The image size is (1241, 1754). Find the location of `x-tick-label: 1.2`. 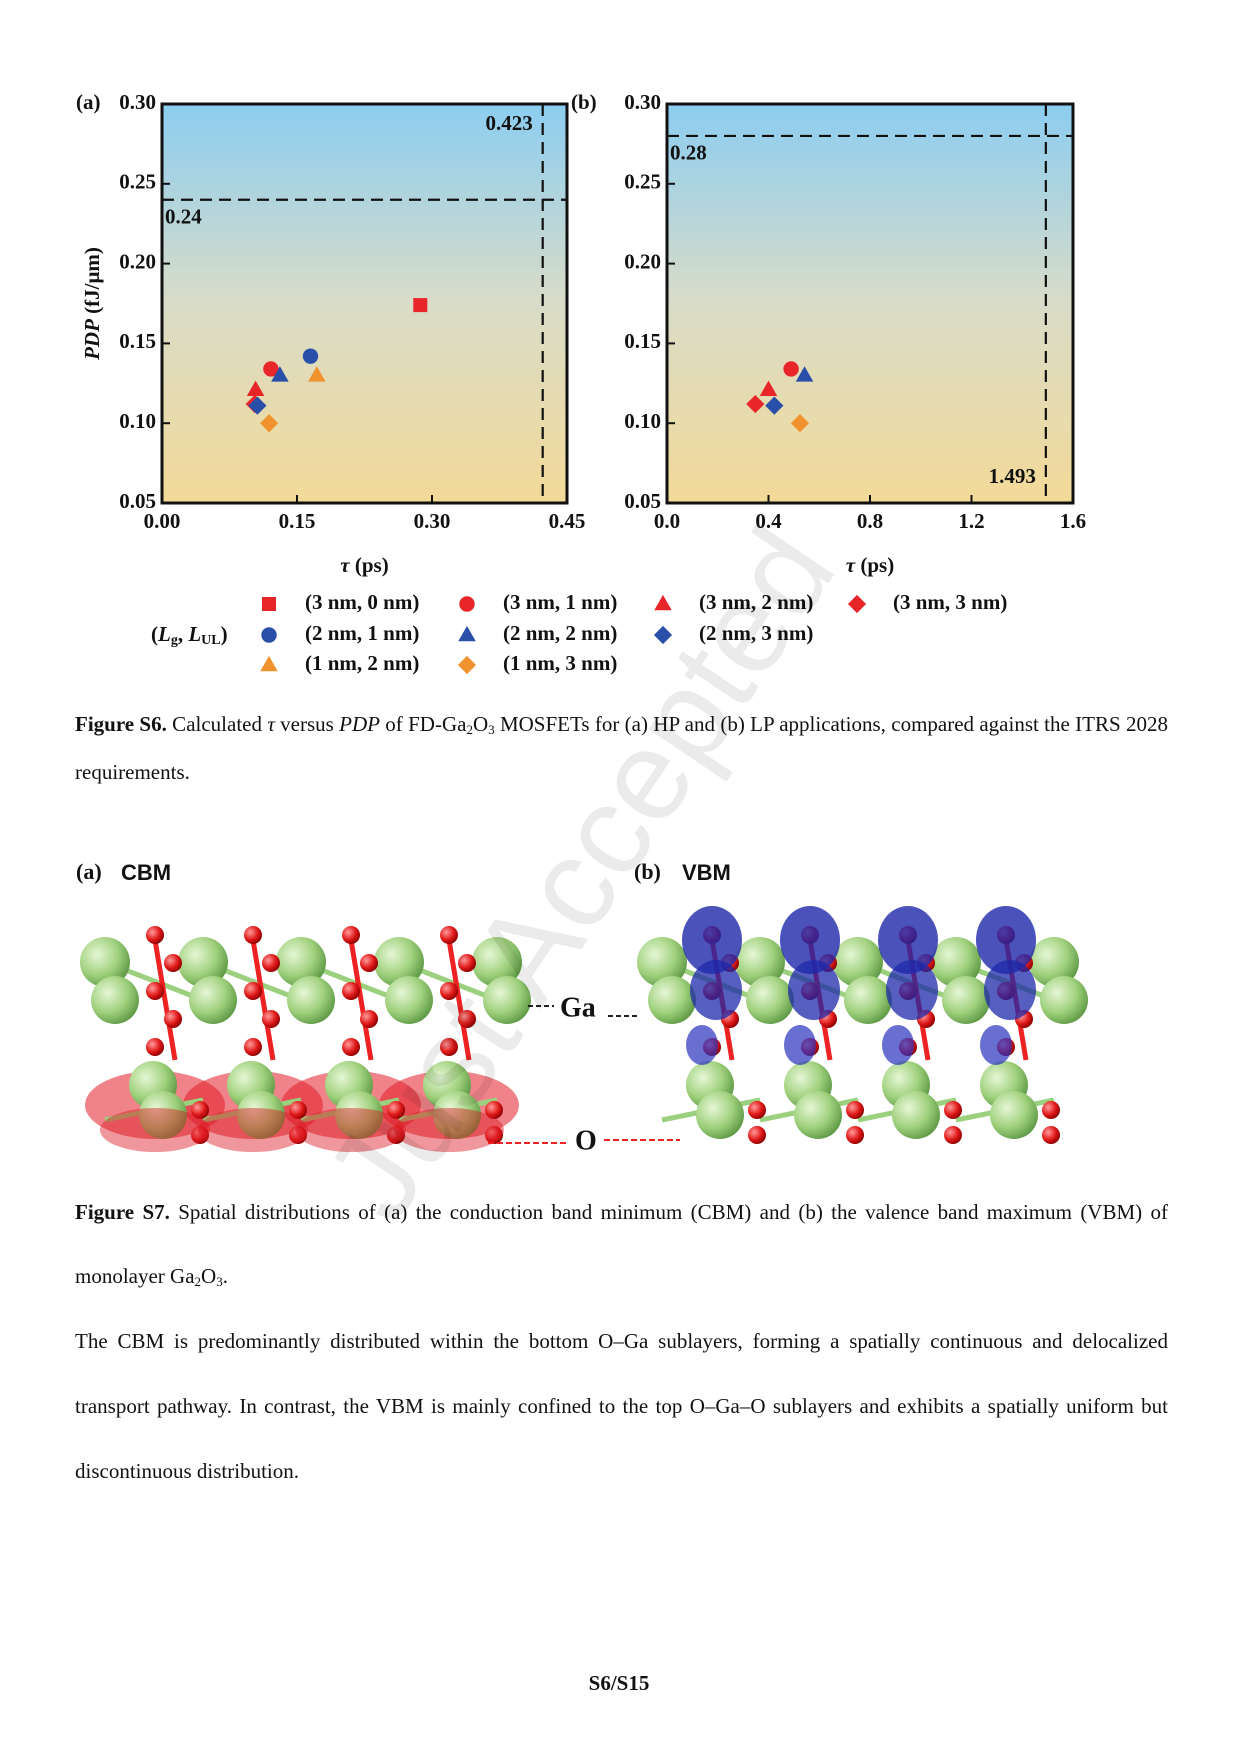

x-tick-label: 1.2 is located at coordinates (971, 521).